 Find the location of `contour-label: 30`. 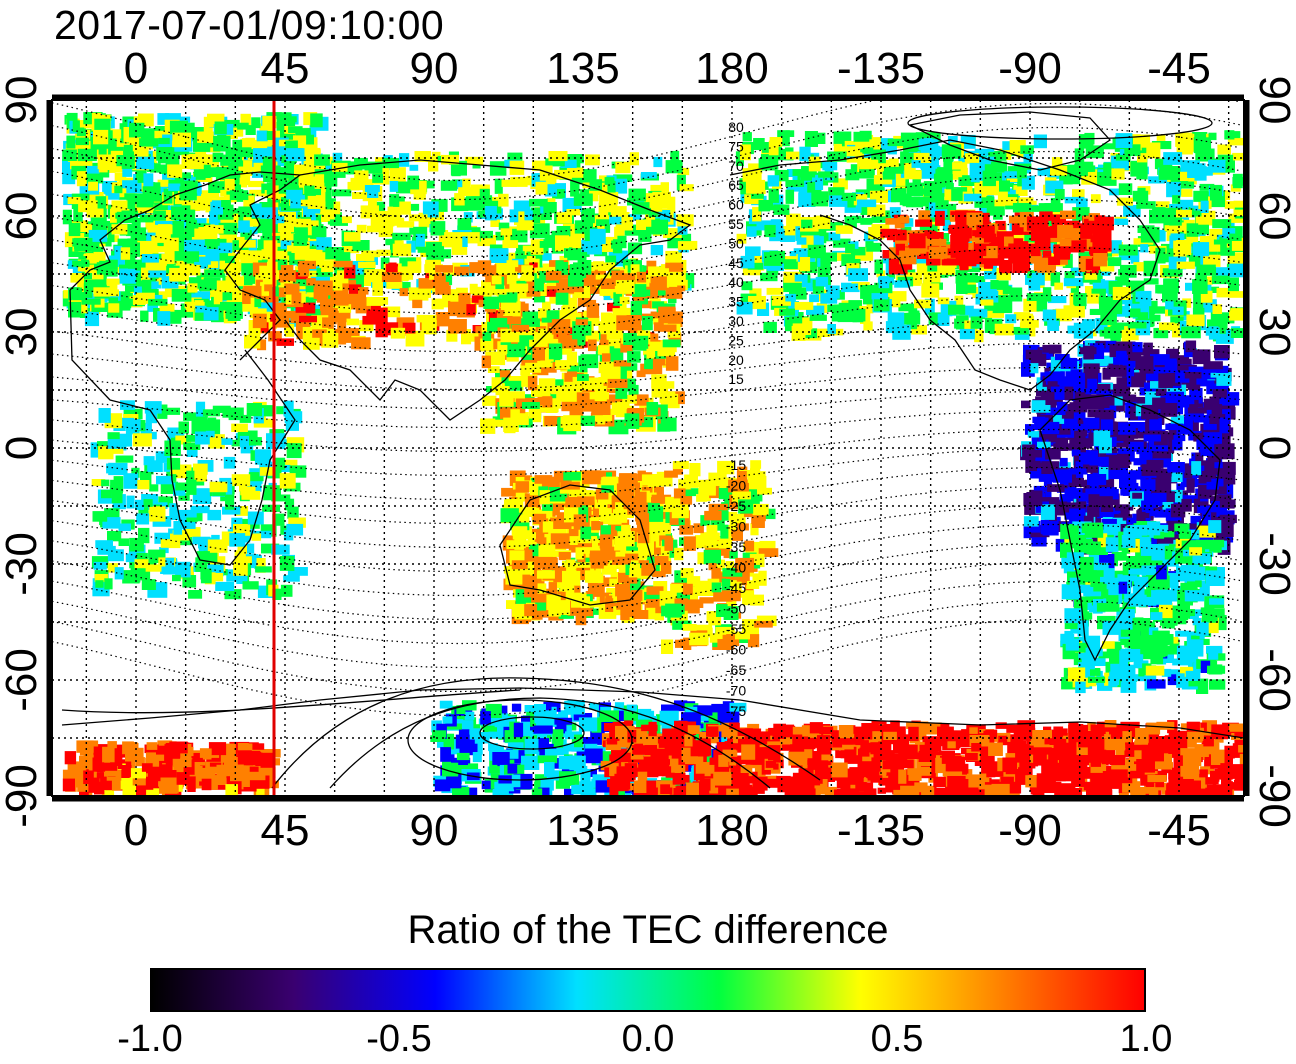

contour-label: 30 is located at coordinates (736, 321).